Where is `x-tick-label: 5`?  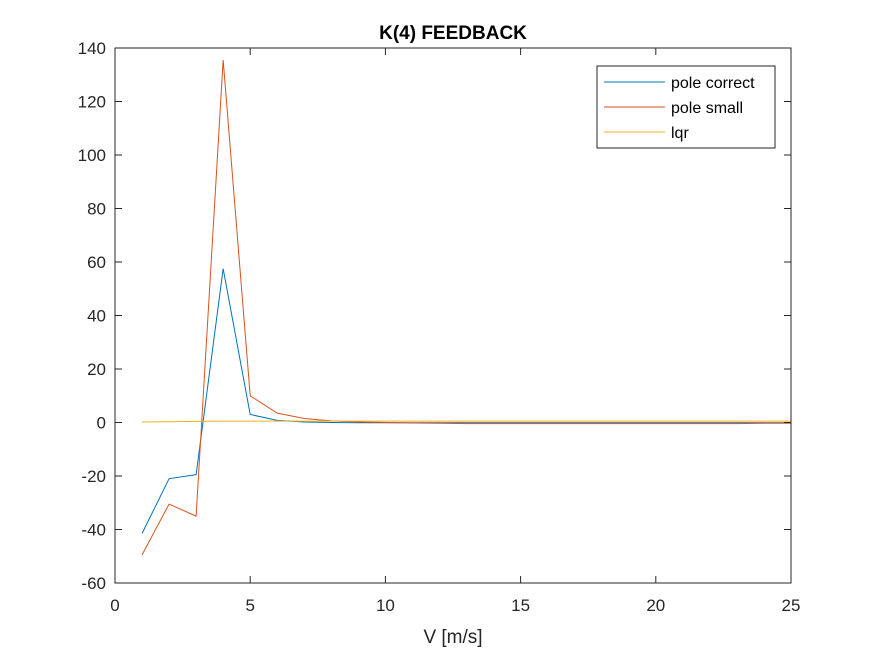 x-tick-label: 5 is located at coordinates (249, 605).